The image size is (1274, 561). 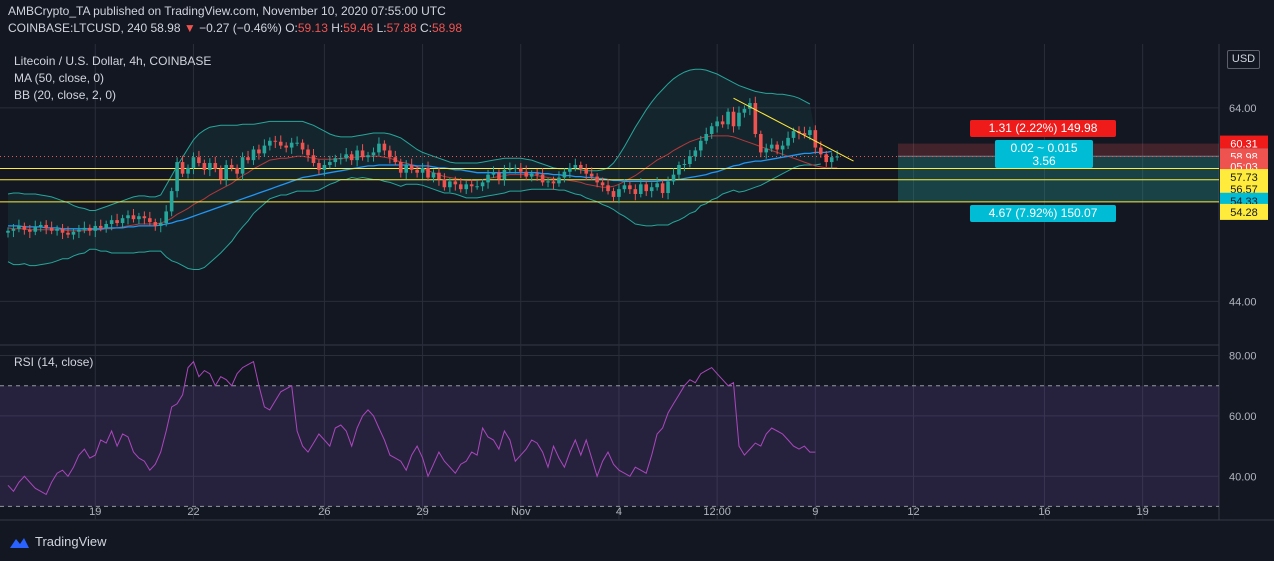 What do you see at coordinates (54, 362) in the screenshot?
I see `rsi-legend: RSI (14, close)` at bounding box center [54, 362].